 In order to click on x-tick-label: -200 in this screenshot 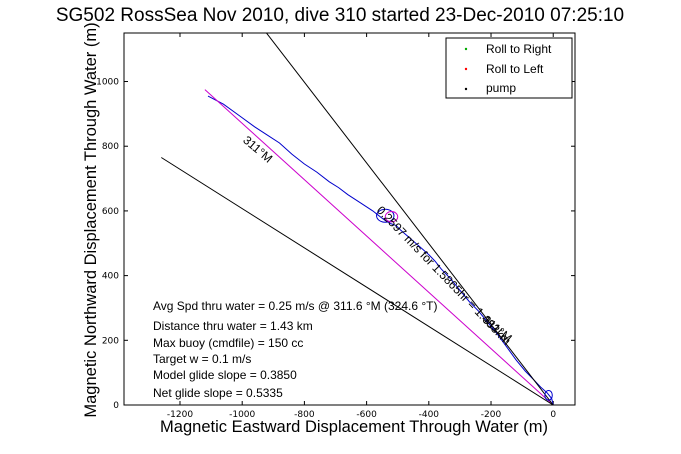, I will do `click(491, 415)`.